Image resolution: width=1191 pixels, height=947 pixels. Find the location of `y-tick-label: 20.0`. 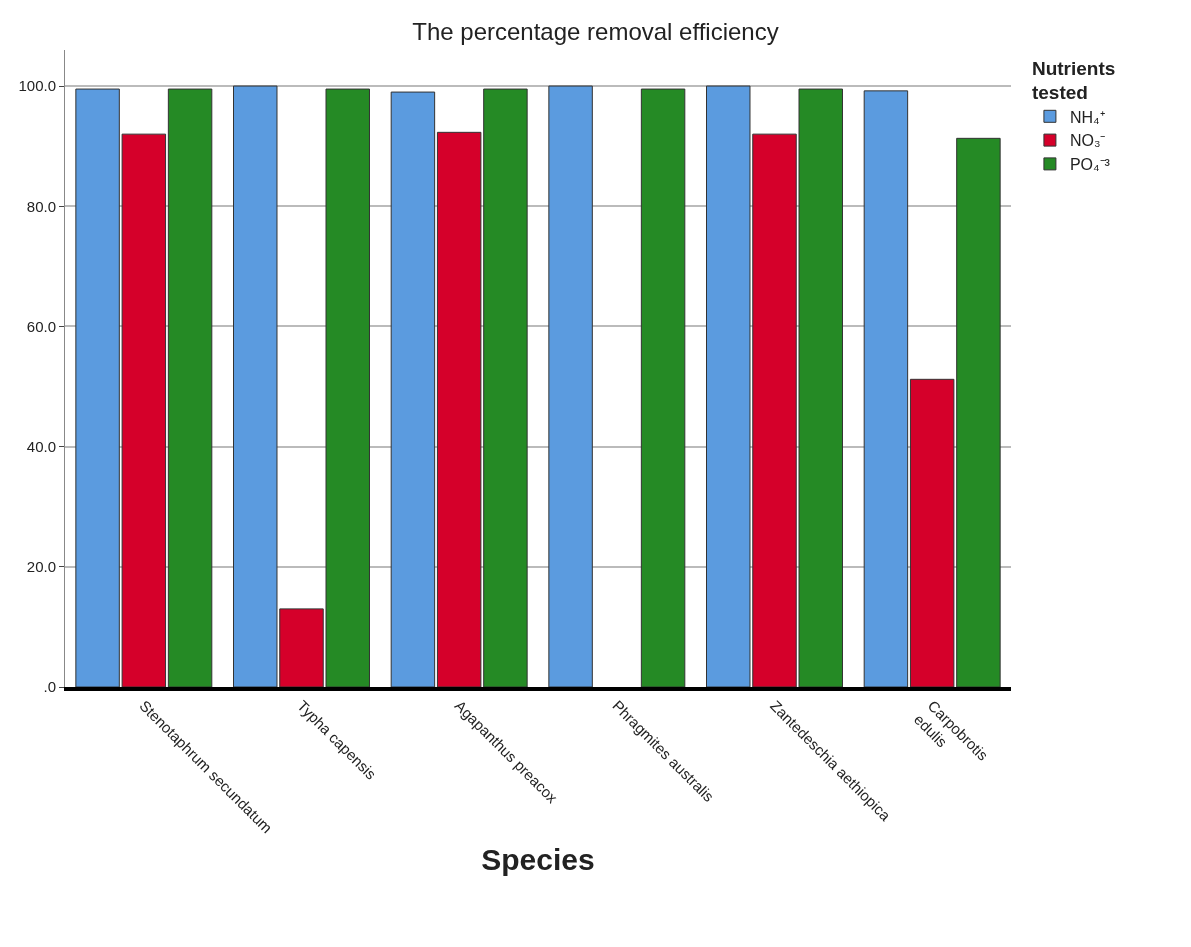

y-tick-label: 20.0 is located at coordinates (41, 567).